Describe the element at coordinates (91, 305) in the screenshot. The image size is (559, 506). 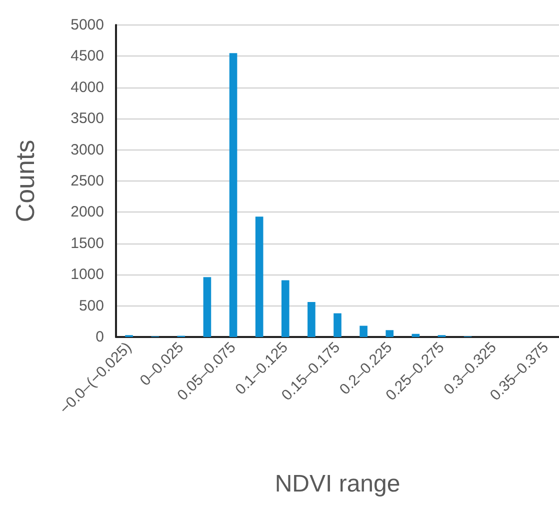
I see `y-tick-label: 500` at that location.